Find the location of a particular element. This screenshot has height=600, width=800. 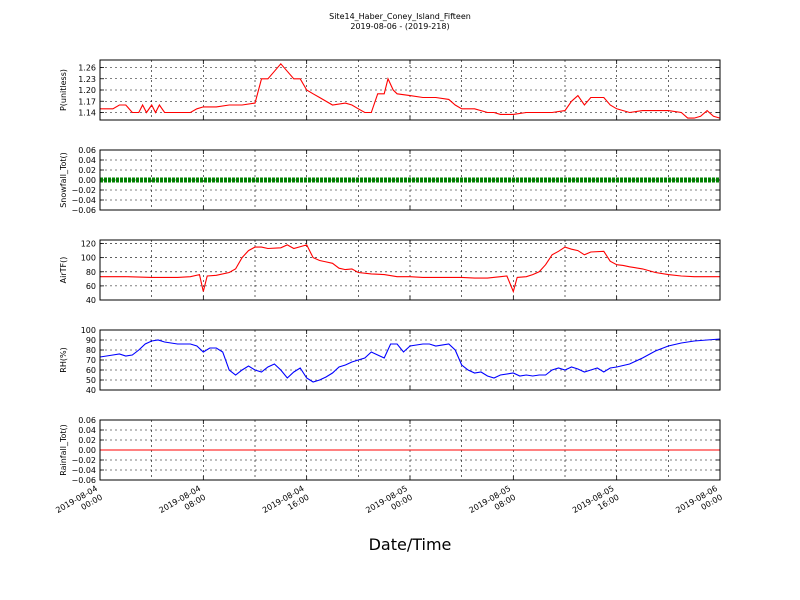

y-tick-label: 70 is located at coordinates (91, 360).